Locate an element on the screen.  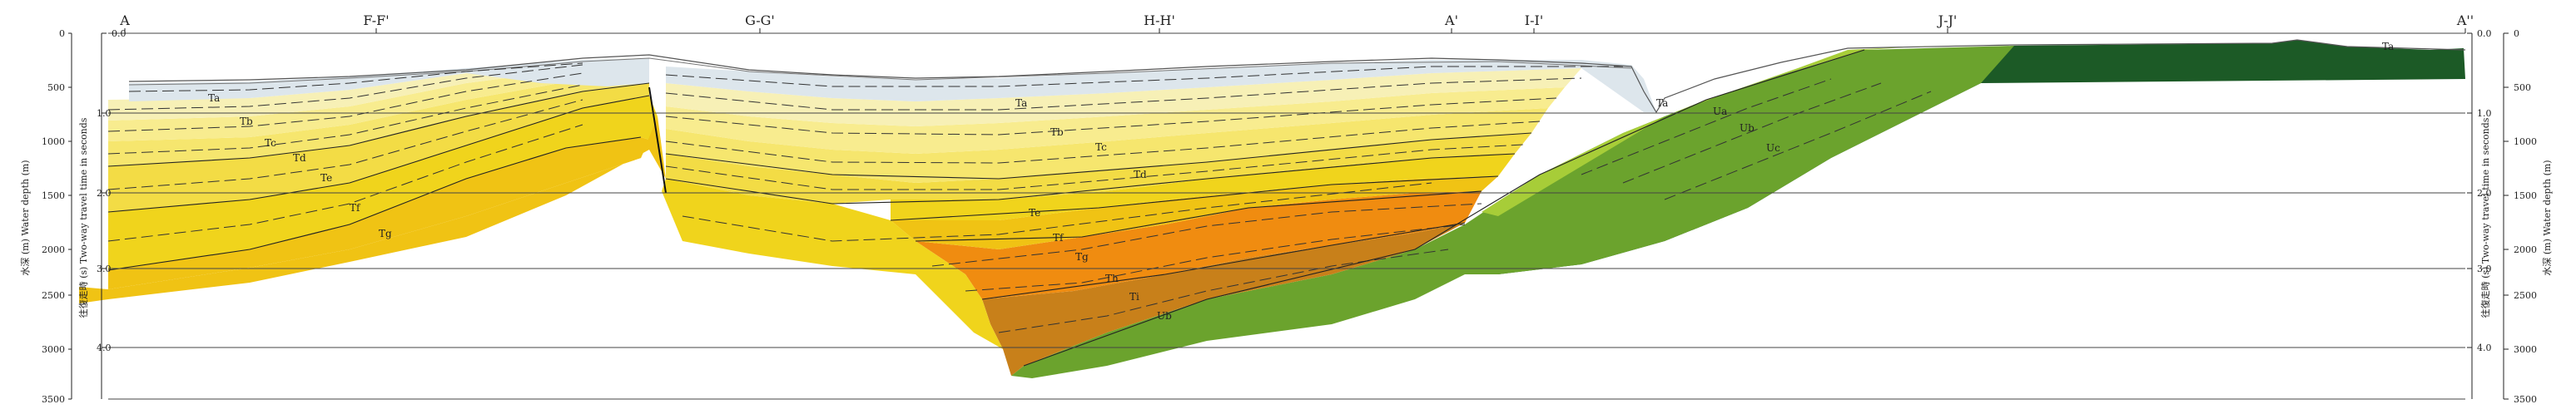
unit-ti is located at coordinates (1223, 299).